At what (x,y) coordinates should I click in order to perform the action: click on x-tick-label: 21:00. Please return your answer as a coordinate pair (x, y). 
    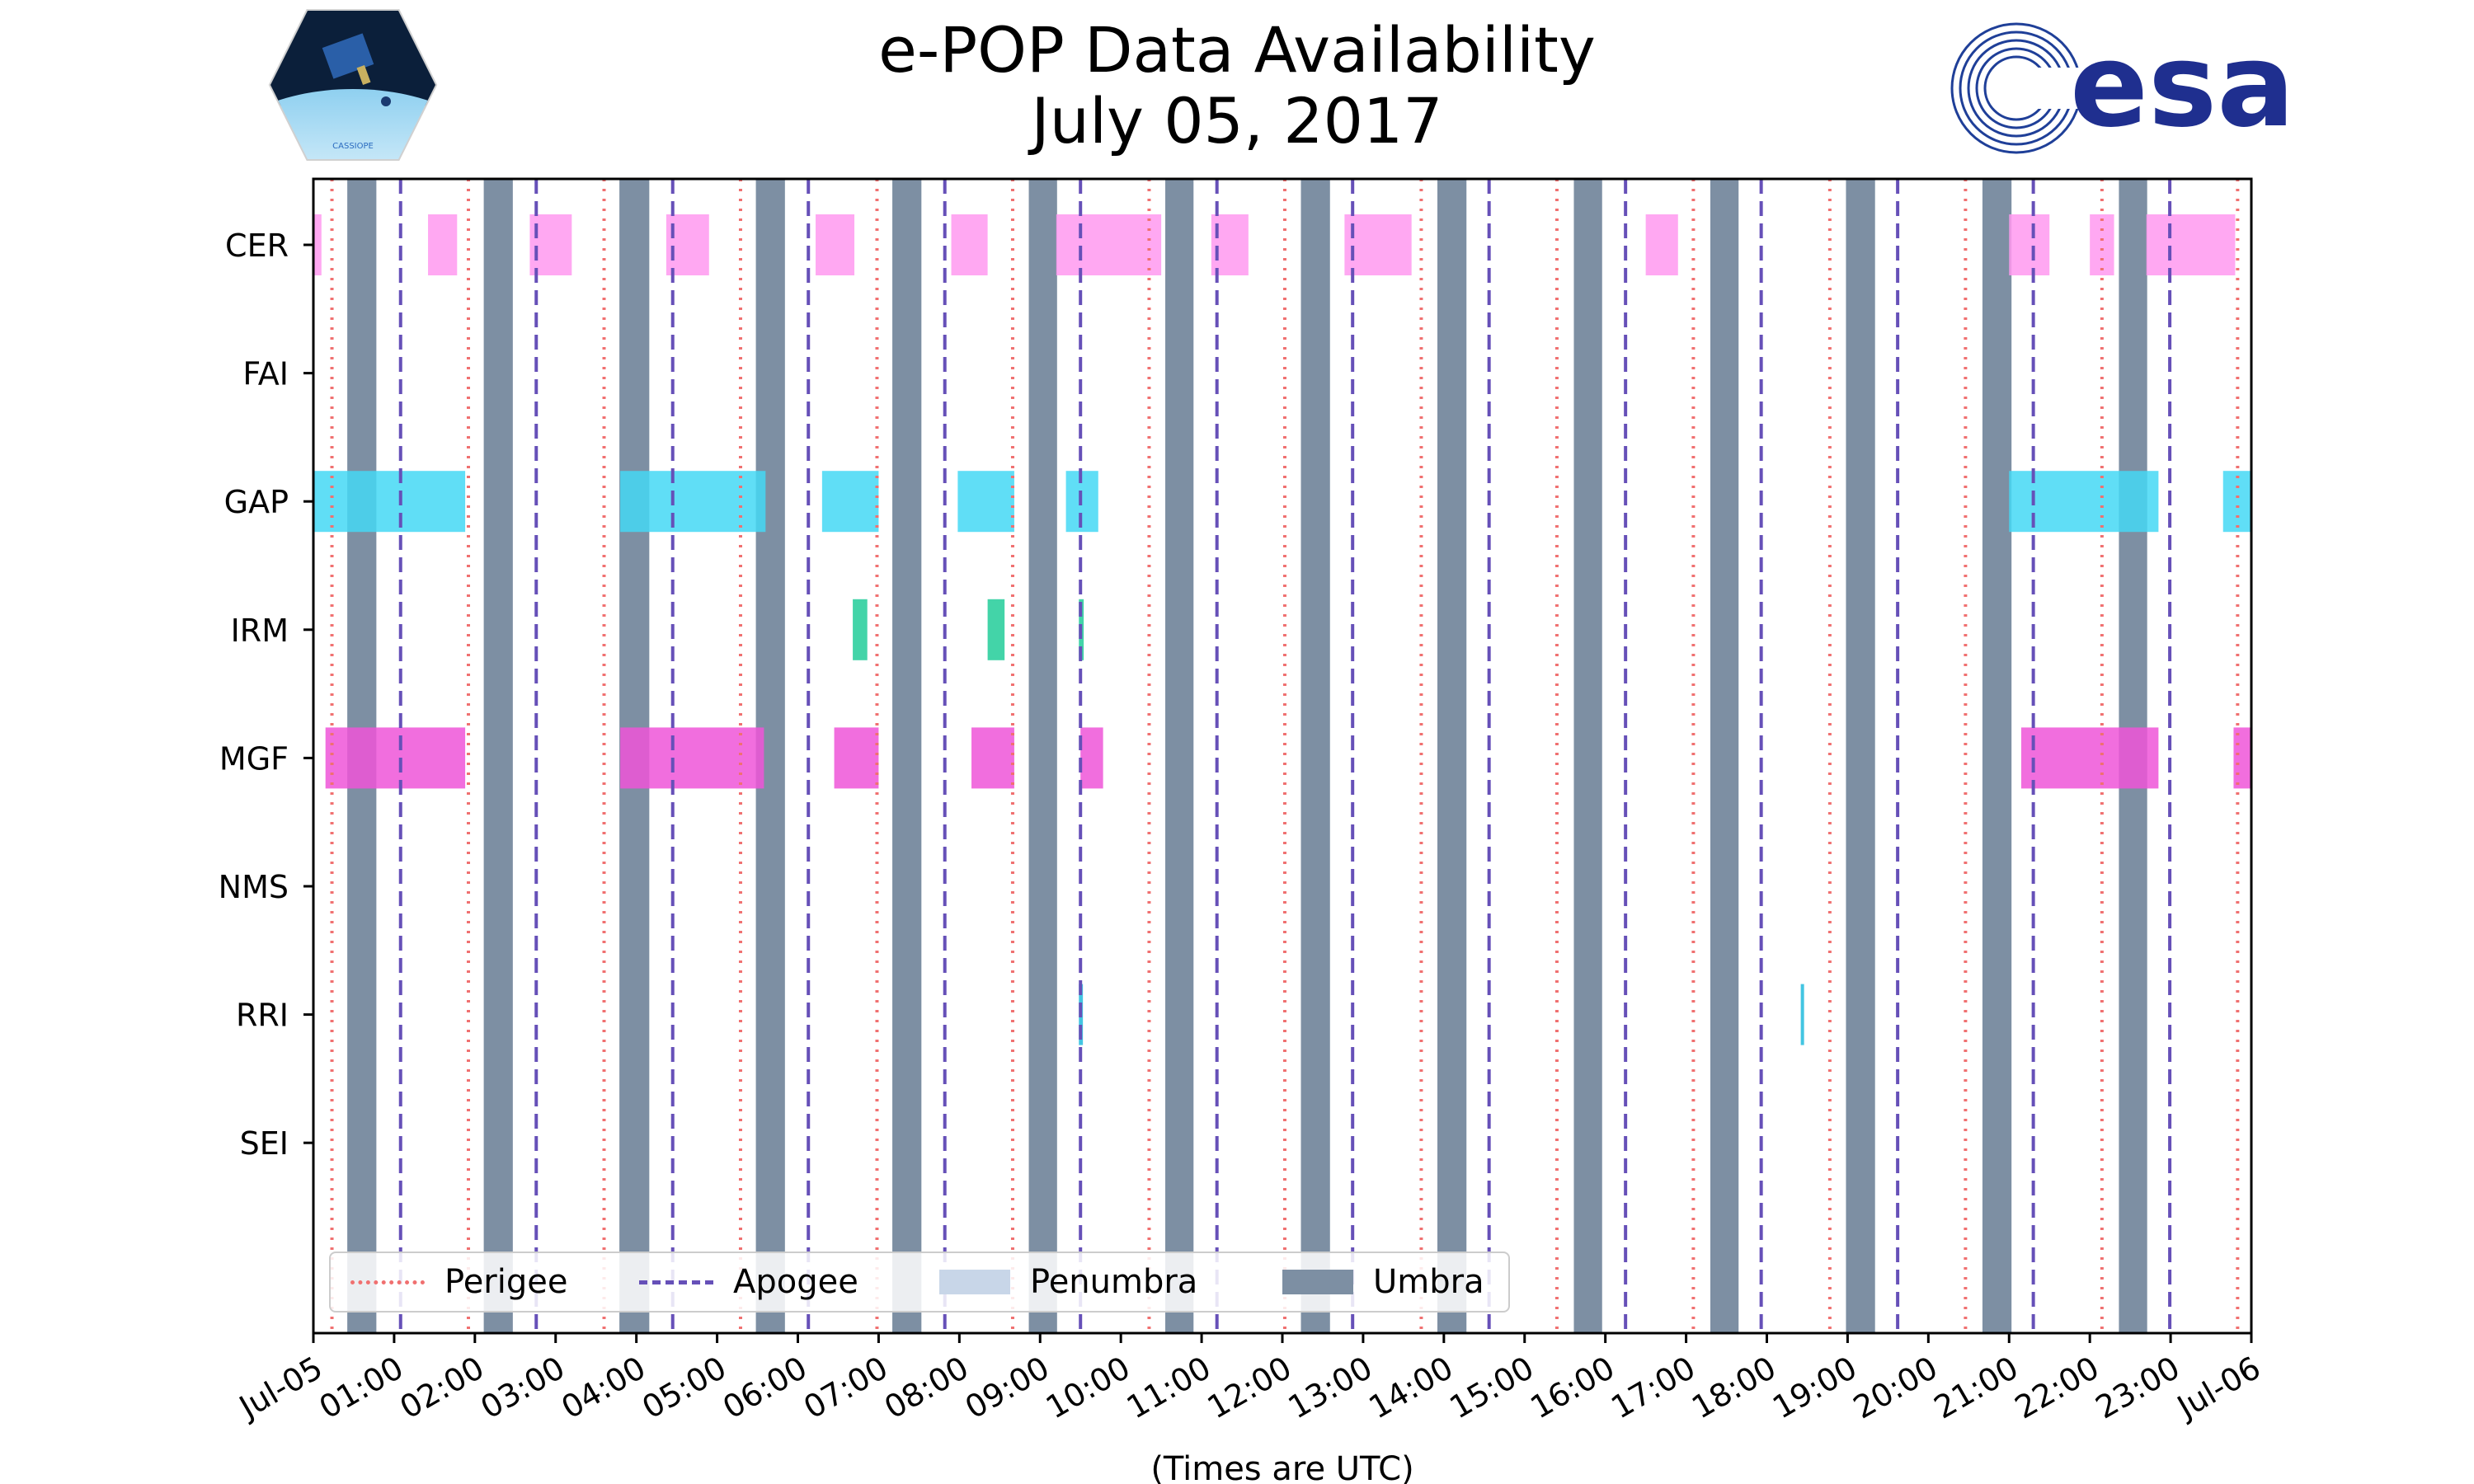
    Looking at the image, I should click on (1976, 1388).